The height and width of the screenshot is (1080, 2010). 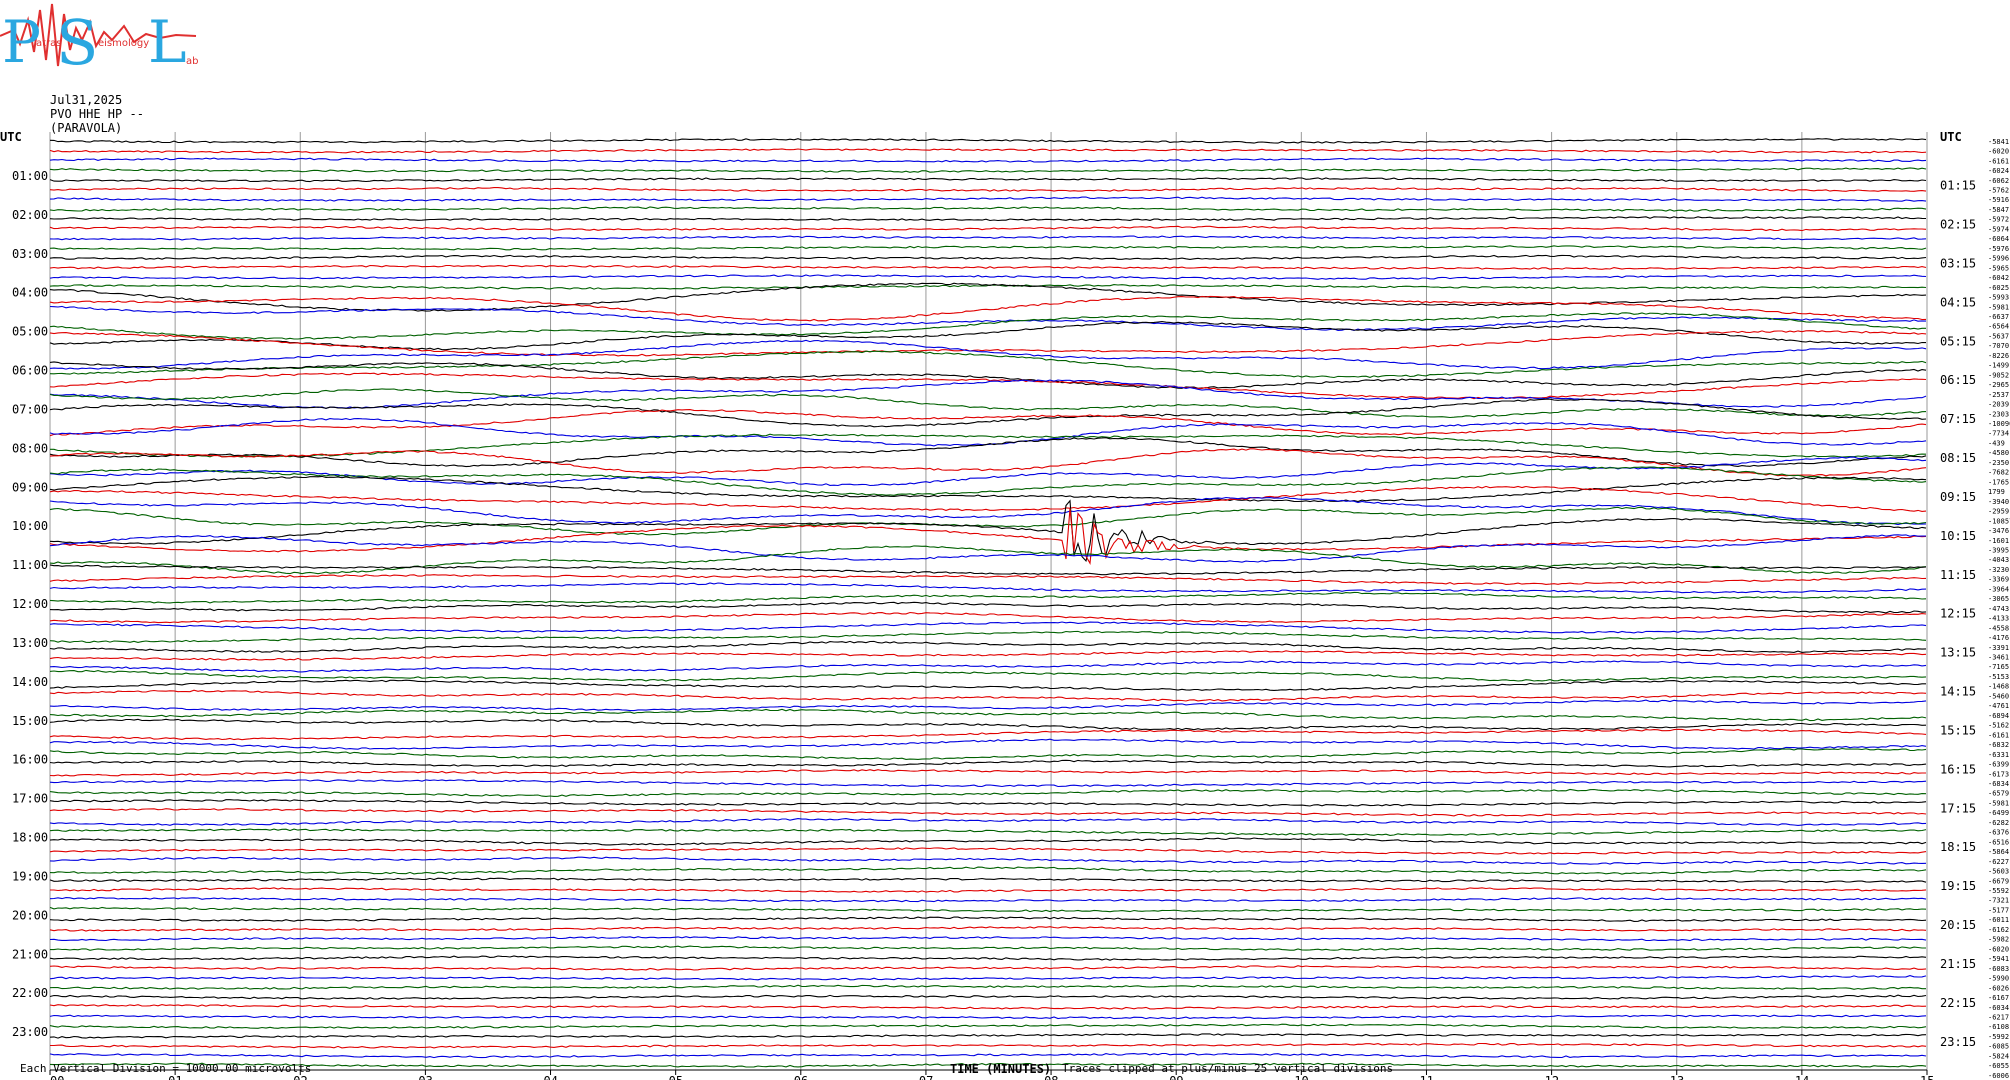 I want to click on left-hour-label: 06:00, so click(x=30, y=371).